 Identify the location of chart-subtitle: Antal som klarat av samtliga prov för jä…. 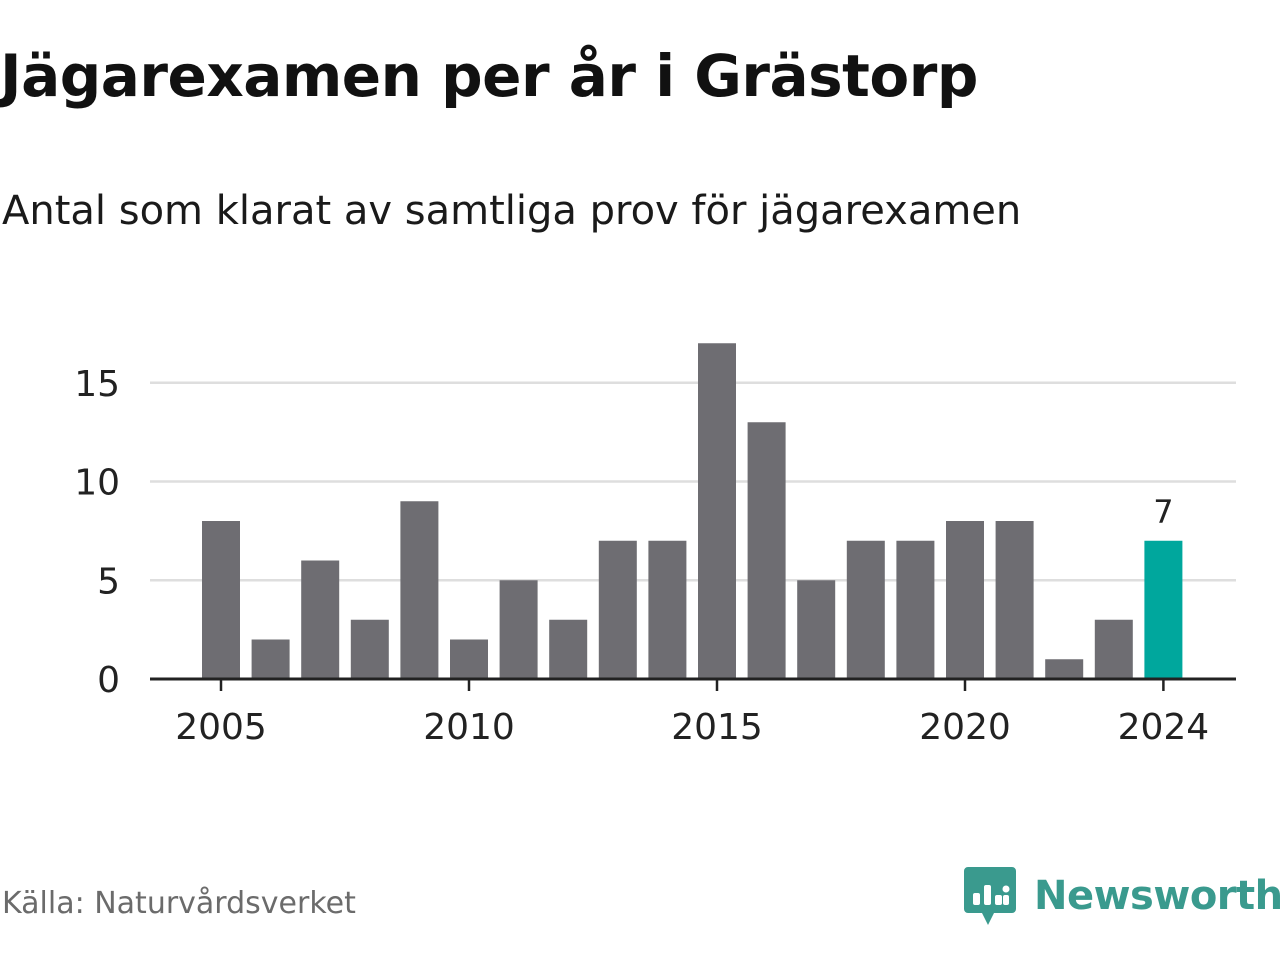
(512, 211).